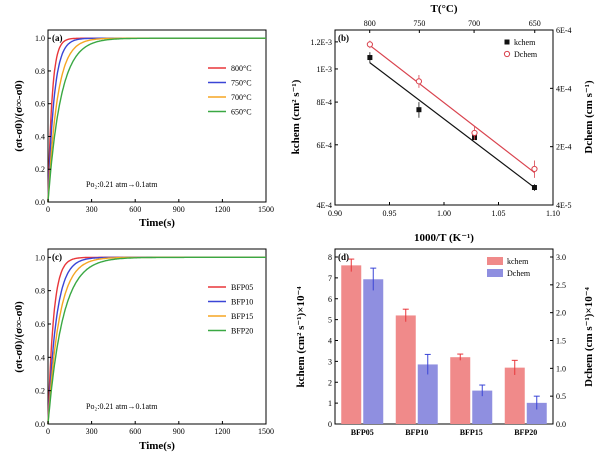 The image size is (600, 457). Describe the element at coordinates (157, 446) in the screenshot. I see `panel-c-xlabel: Time(s)` at that location.